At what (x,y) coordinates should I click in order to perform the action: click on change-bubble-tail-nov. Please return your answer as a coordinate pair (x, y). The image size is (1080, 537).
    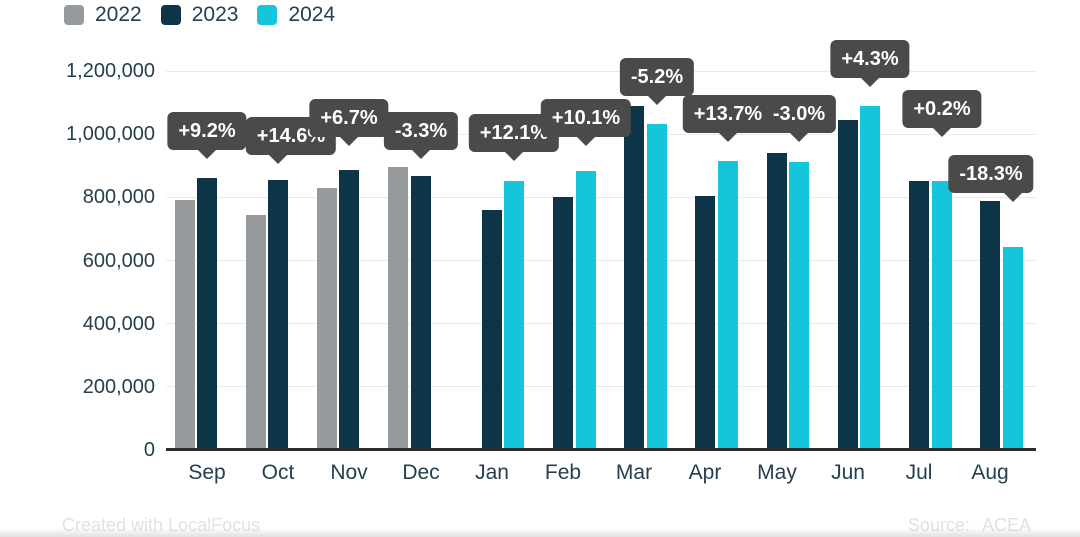
    Looking at the image, I should click on (349, 140).